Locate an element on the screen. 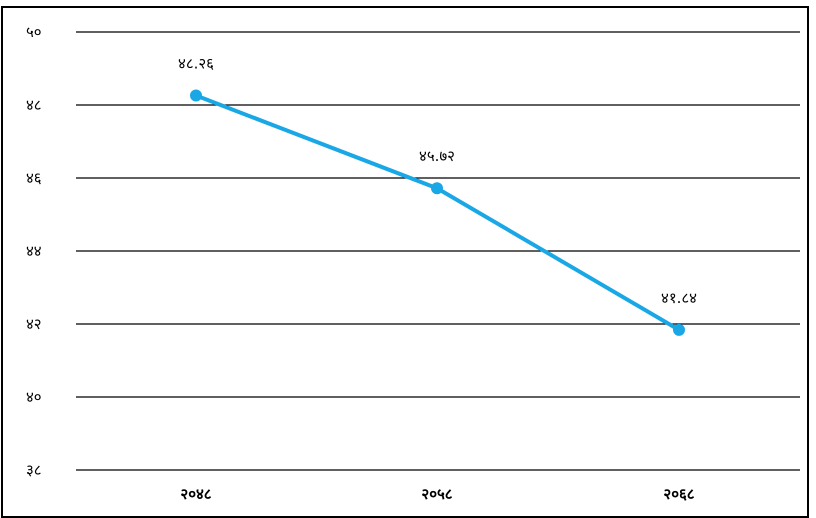 This screenshot has width=816, height=518. y-tick-label: ४६ is located at coordinates (34, 178).